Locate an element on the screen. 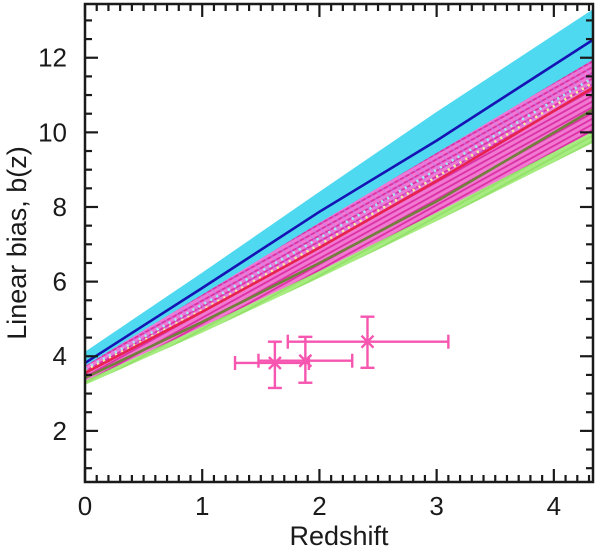  data-points-layer is located at coordinates (341, 352).